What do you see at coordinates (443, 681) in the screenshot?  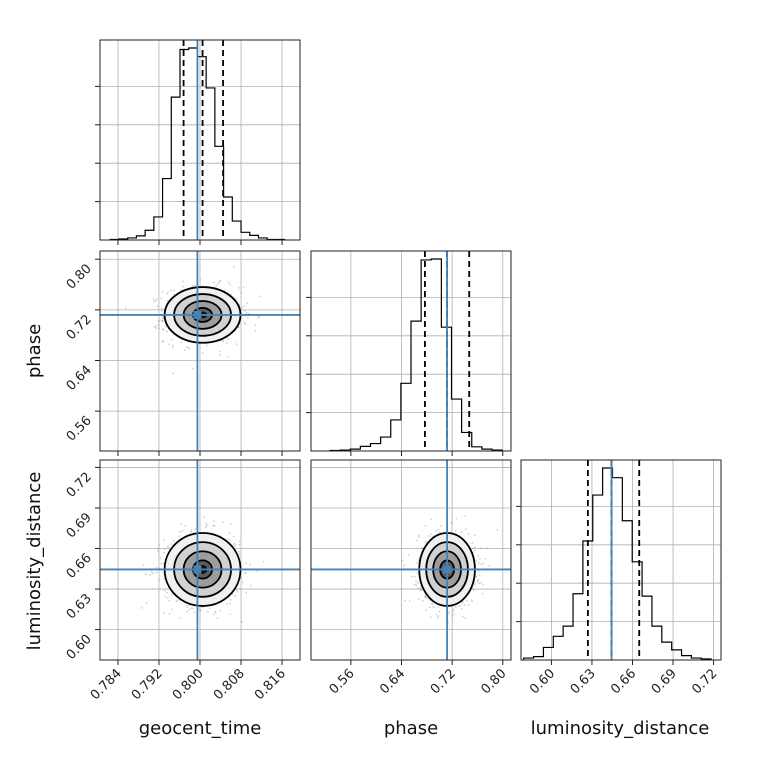 I see `x-tick-label: 0.72` at bounding box center [443, 681].